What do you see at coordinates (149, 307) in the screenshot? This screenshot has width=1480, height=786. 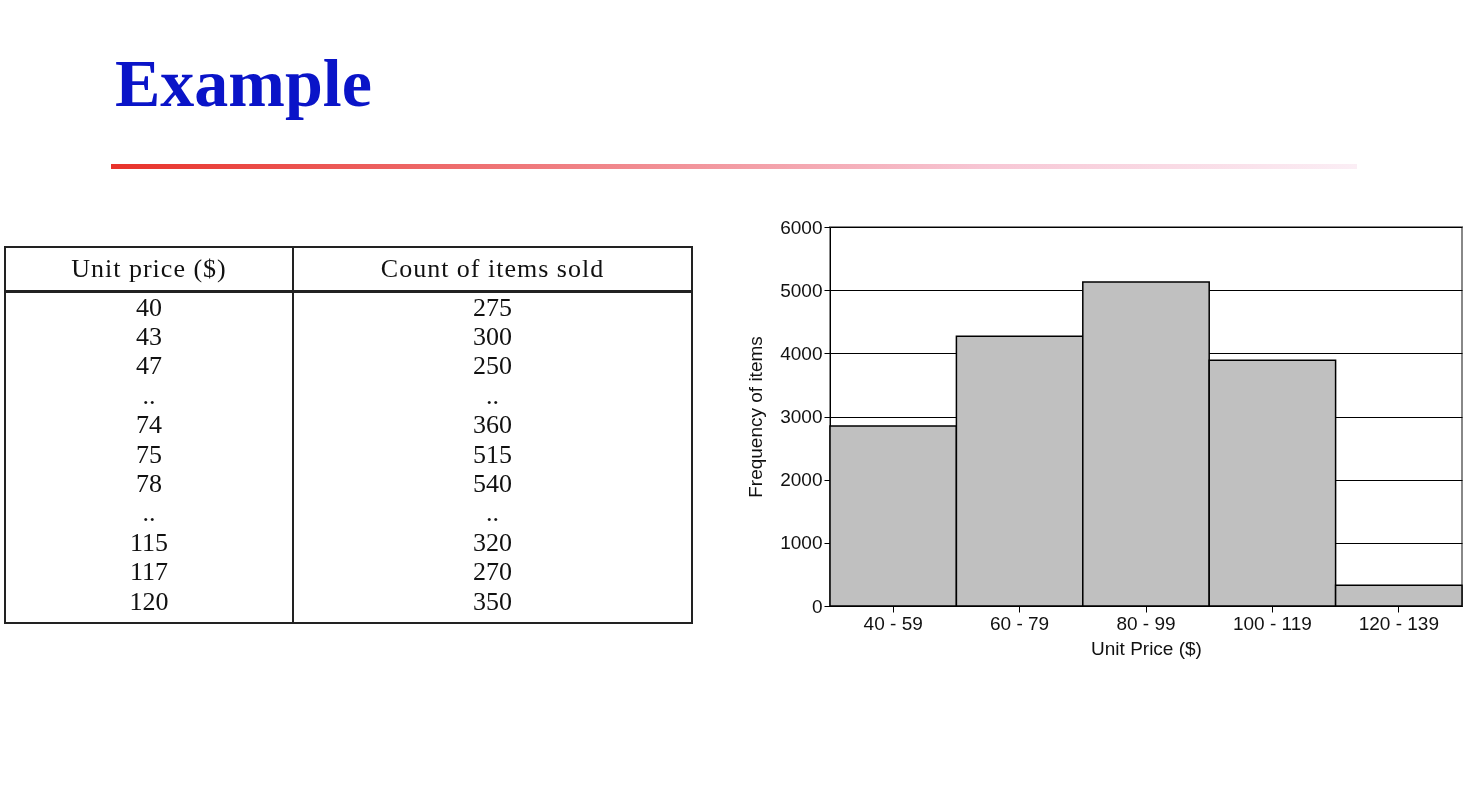 I see `text: 40` at bounding box center [149, 307].